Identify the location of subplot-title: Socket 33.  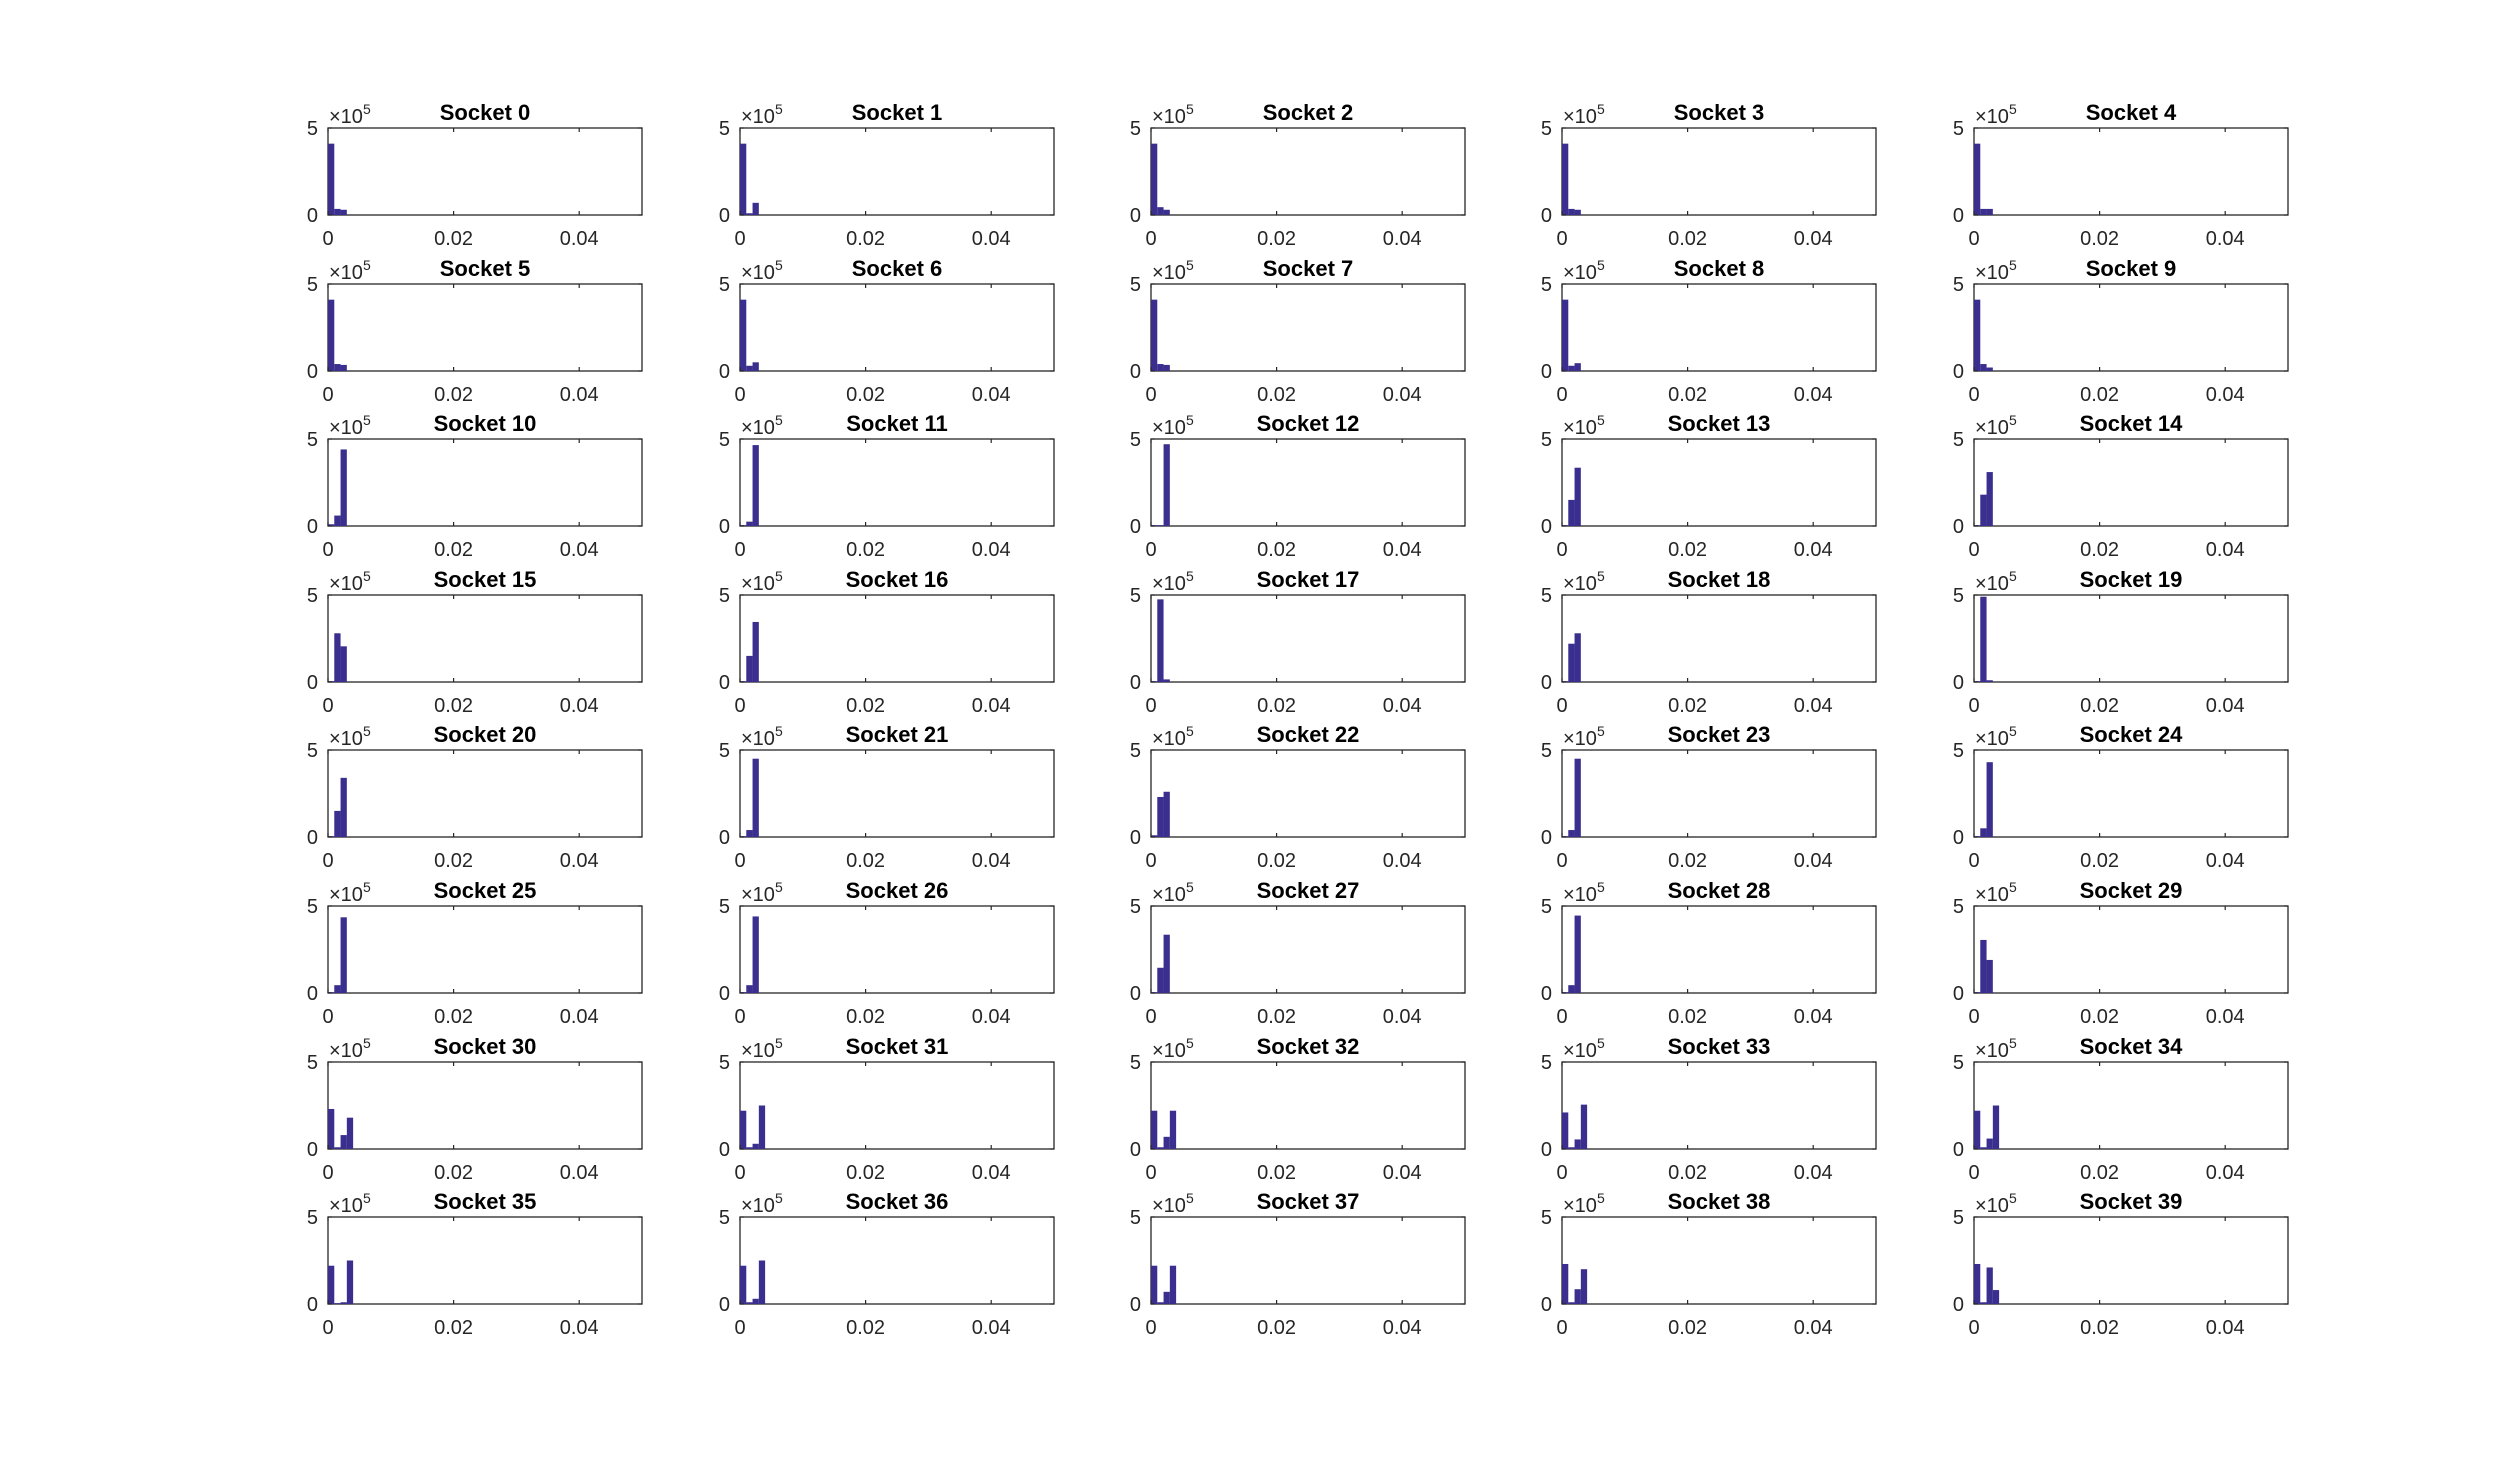
(1719, 1046).